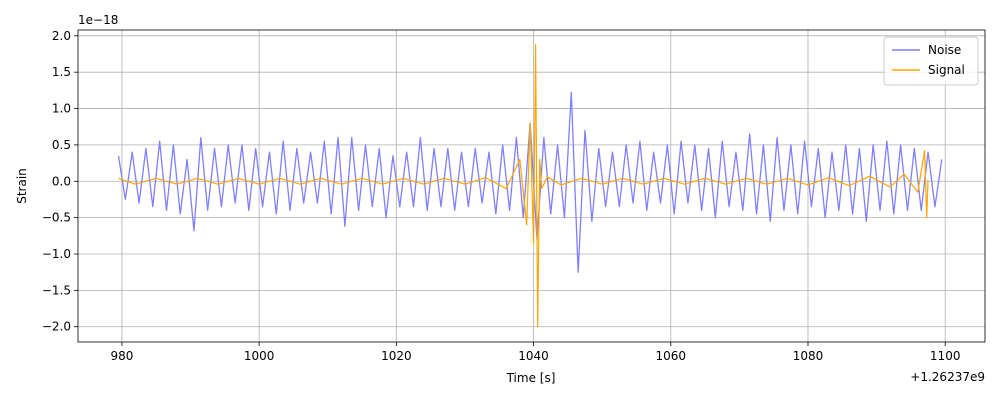 The image size is (1000, 400). What do you see at coordinates (533, 356) in the screenshot?
I see `x-tick-label: 1040` at bounding box center [533, 356].